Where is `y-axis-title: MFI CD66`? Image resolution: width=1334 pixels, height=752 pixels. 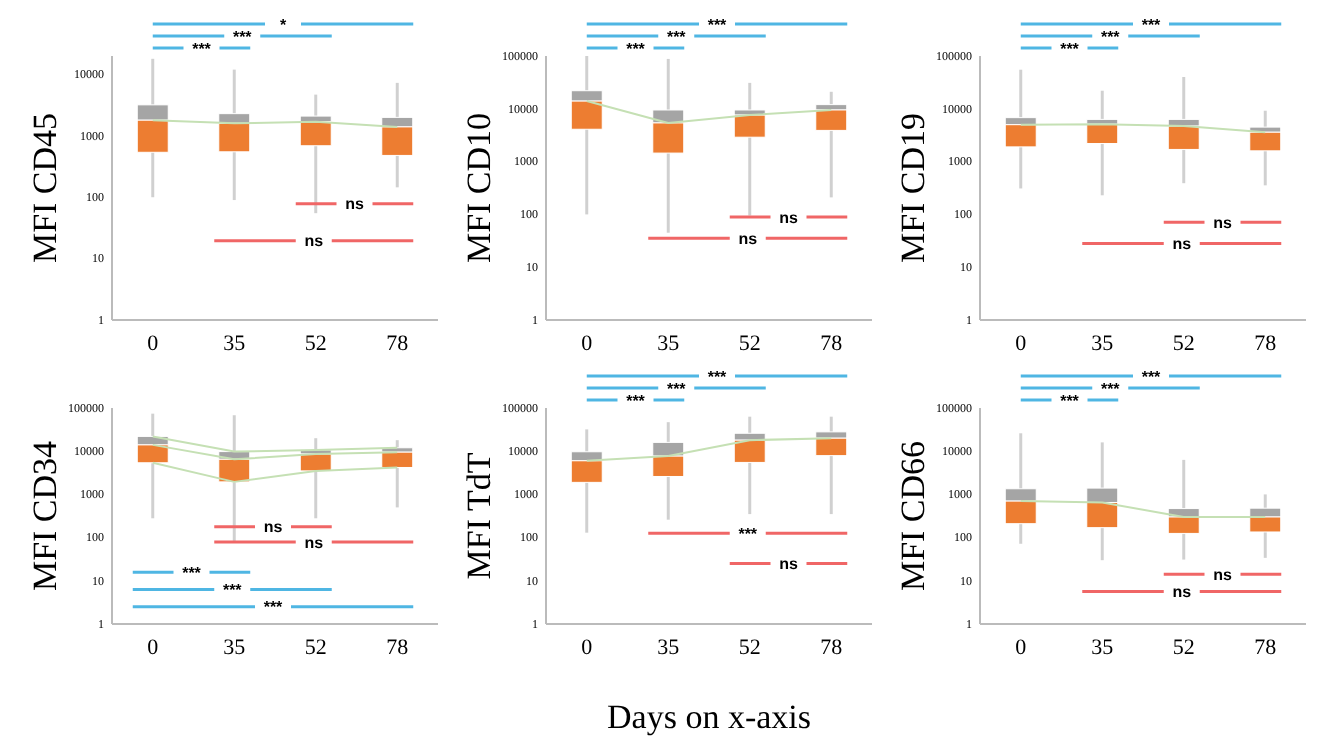 y-axis-title: MFI CD66 is located at coordinates (913, 516).